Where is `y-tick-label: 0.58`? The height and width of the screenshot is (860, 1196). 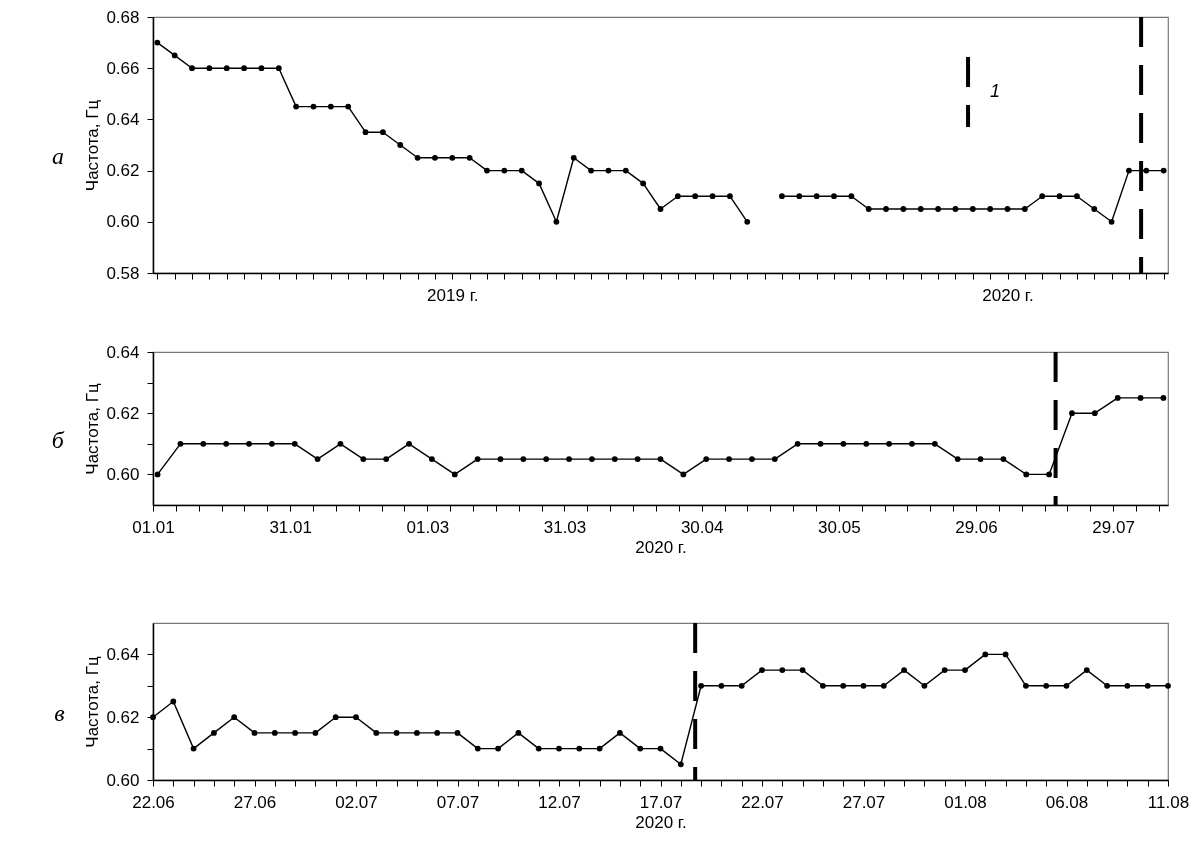 y-tick-label: 0.58 is located at coordinates (123, 273).